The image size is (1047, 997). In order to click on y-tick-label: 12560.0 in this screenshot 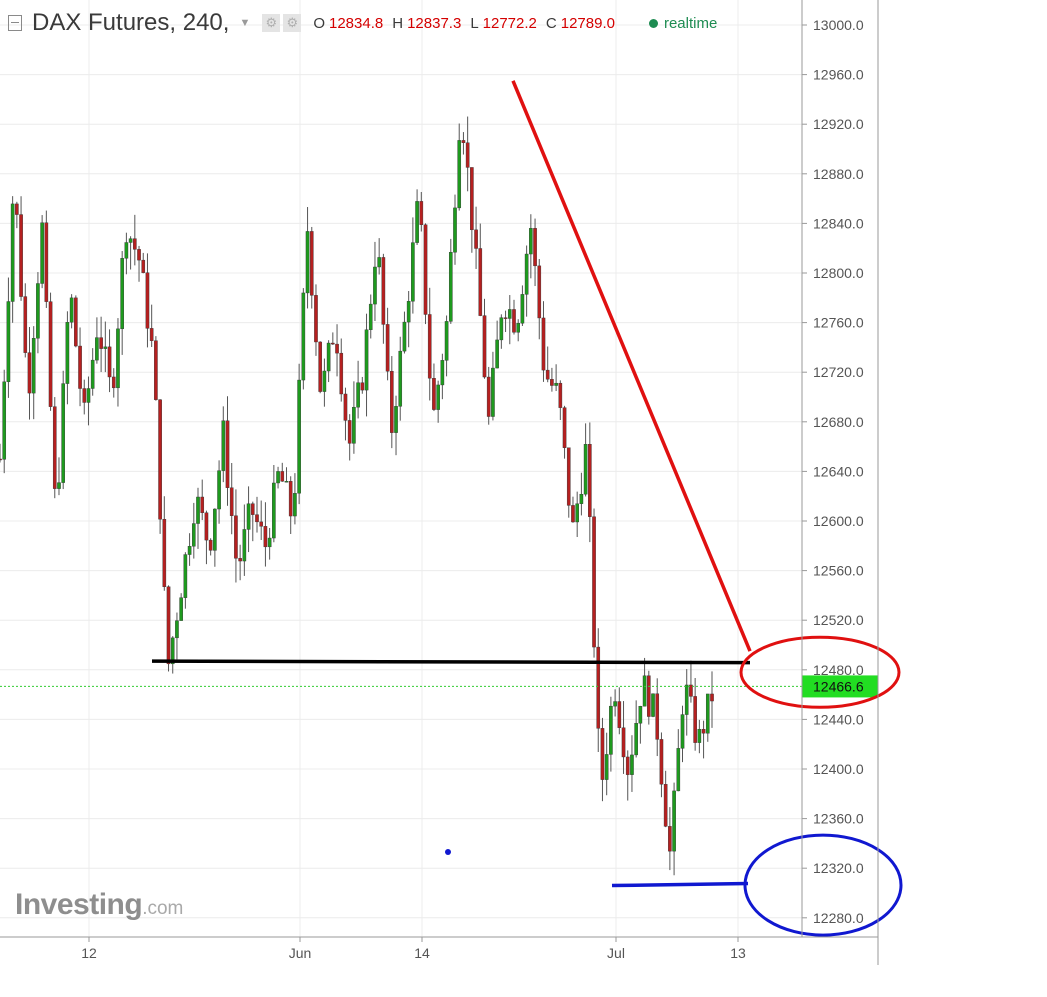, I will do `click(838, 571)`.